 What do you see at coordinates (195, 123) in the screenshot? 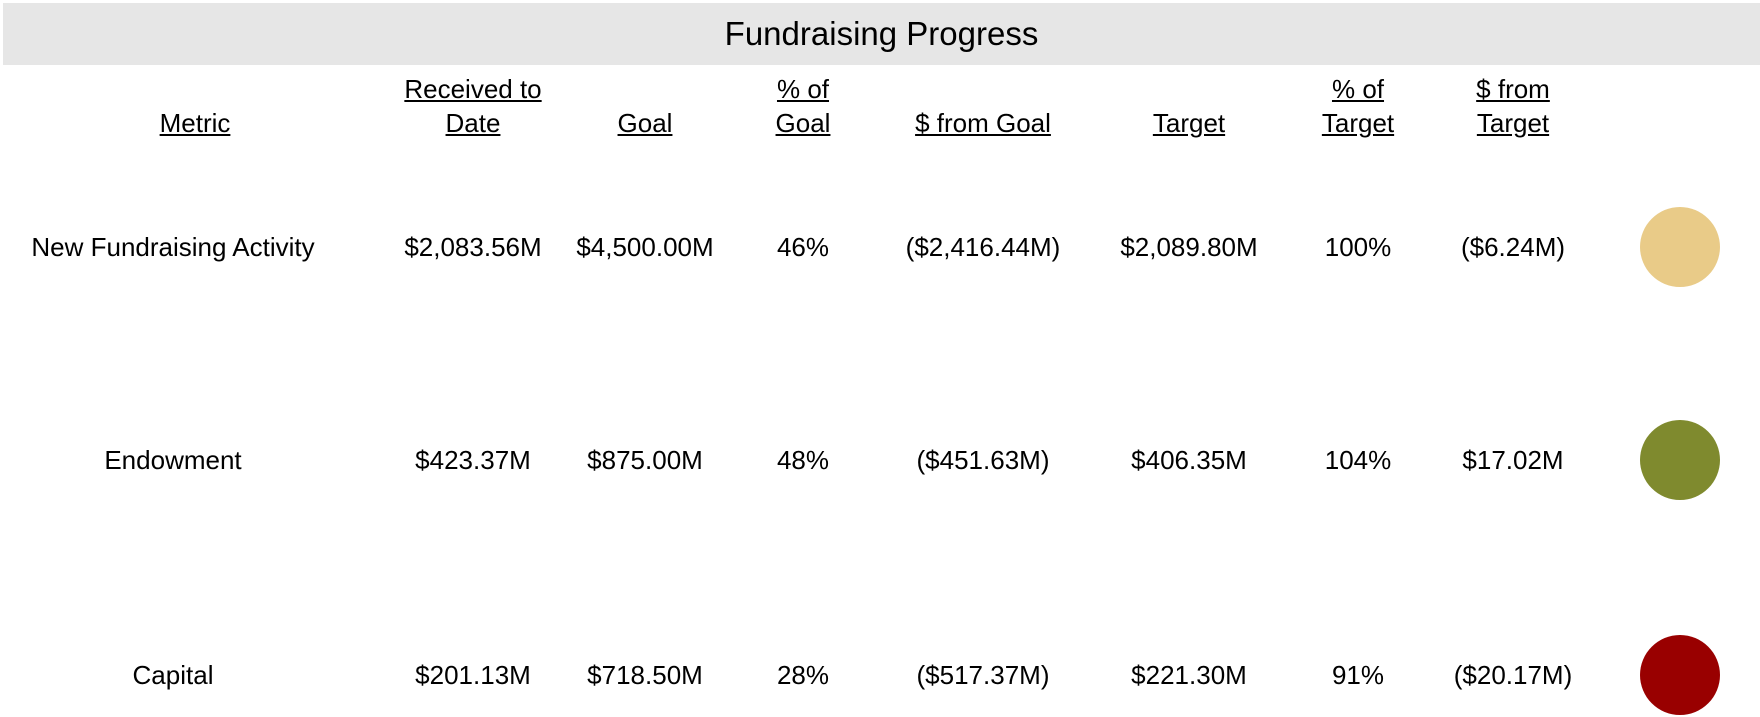
I see `column-header: Metric` at bounding box center [195, 123].